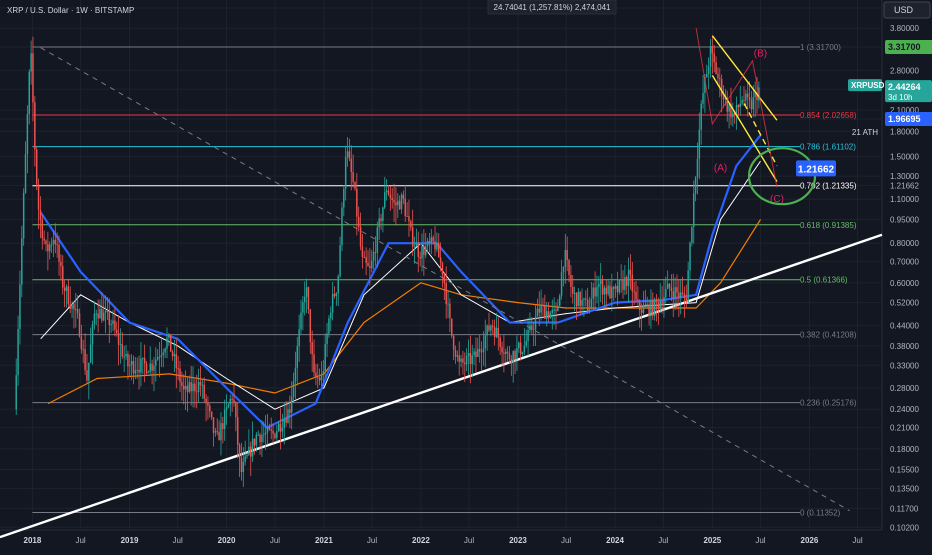  I want to click on price-tag-blue-bg, so click(908, 119).